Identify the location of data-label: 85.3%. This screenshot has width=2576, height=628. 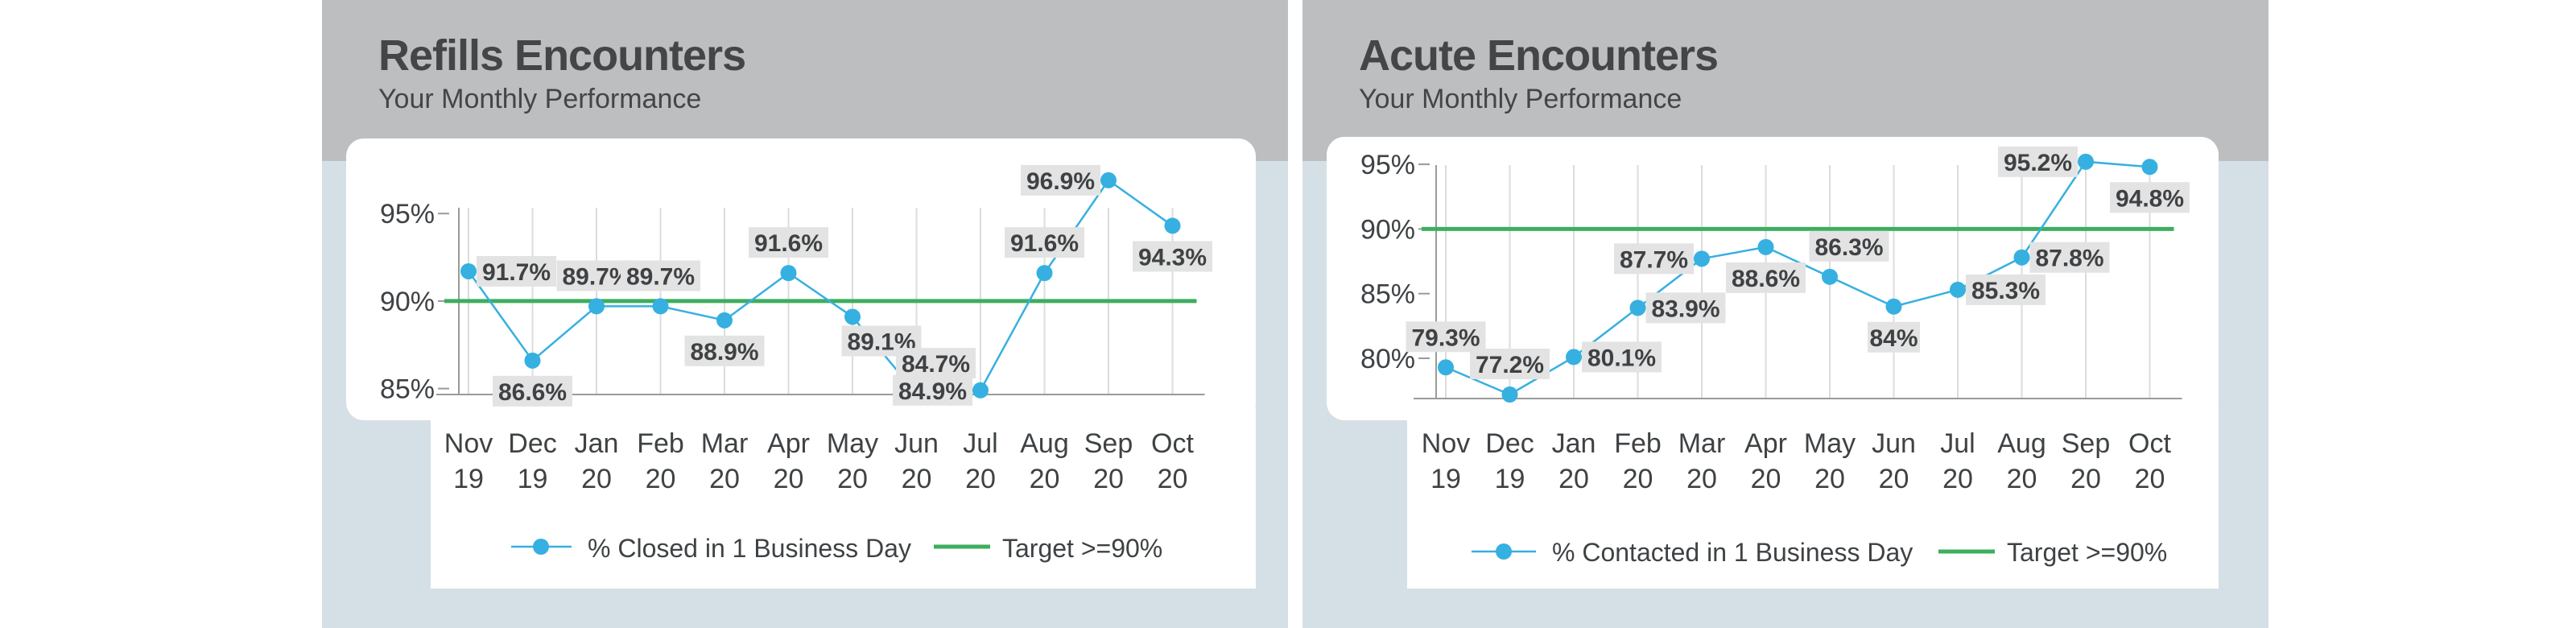
(2005, 291).